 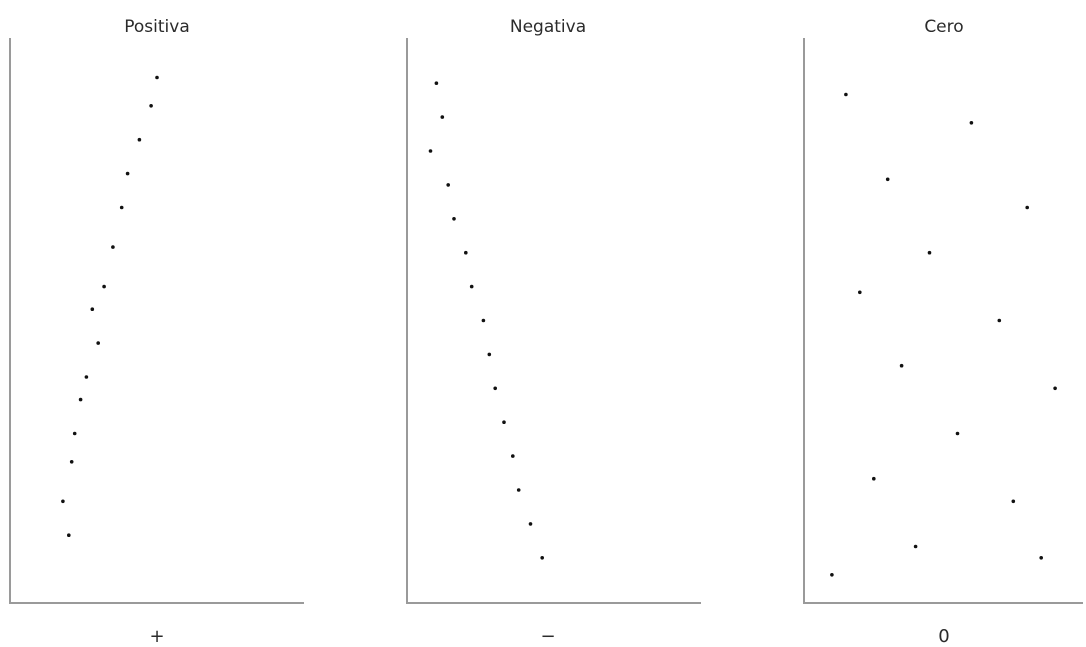 I want to click on chart-title: Cero, so click(x=943, y=27).